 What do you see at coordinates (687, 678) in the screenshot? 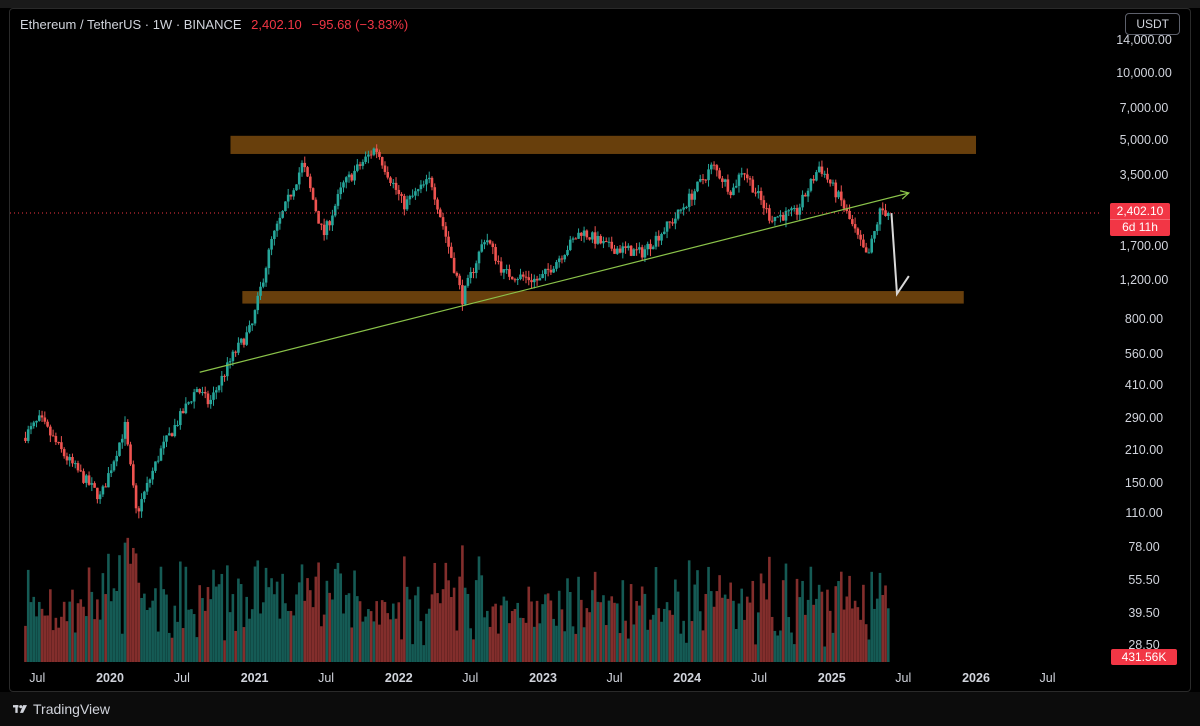
I see `x-tick-label: 2024` at bounding box center [687, 678].